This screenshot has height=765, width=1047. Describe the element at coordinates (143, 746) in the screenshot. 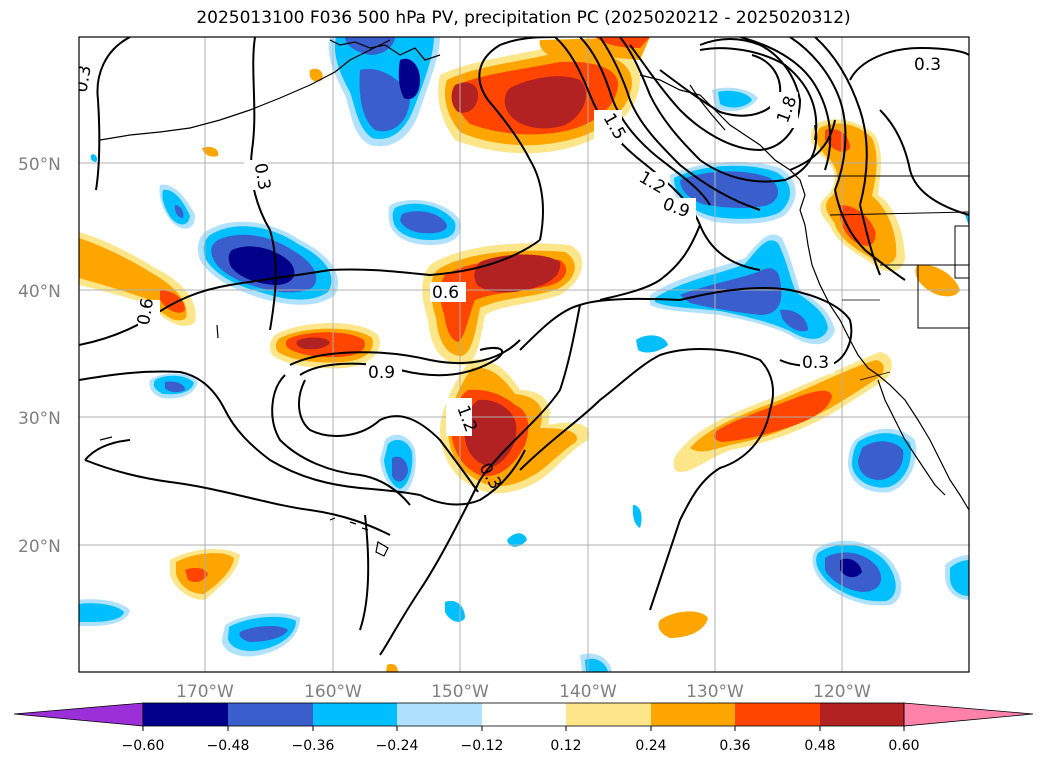

I see `colorbar-tick: −0.60` at that location.